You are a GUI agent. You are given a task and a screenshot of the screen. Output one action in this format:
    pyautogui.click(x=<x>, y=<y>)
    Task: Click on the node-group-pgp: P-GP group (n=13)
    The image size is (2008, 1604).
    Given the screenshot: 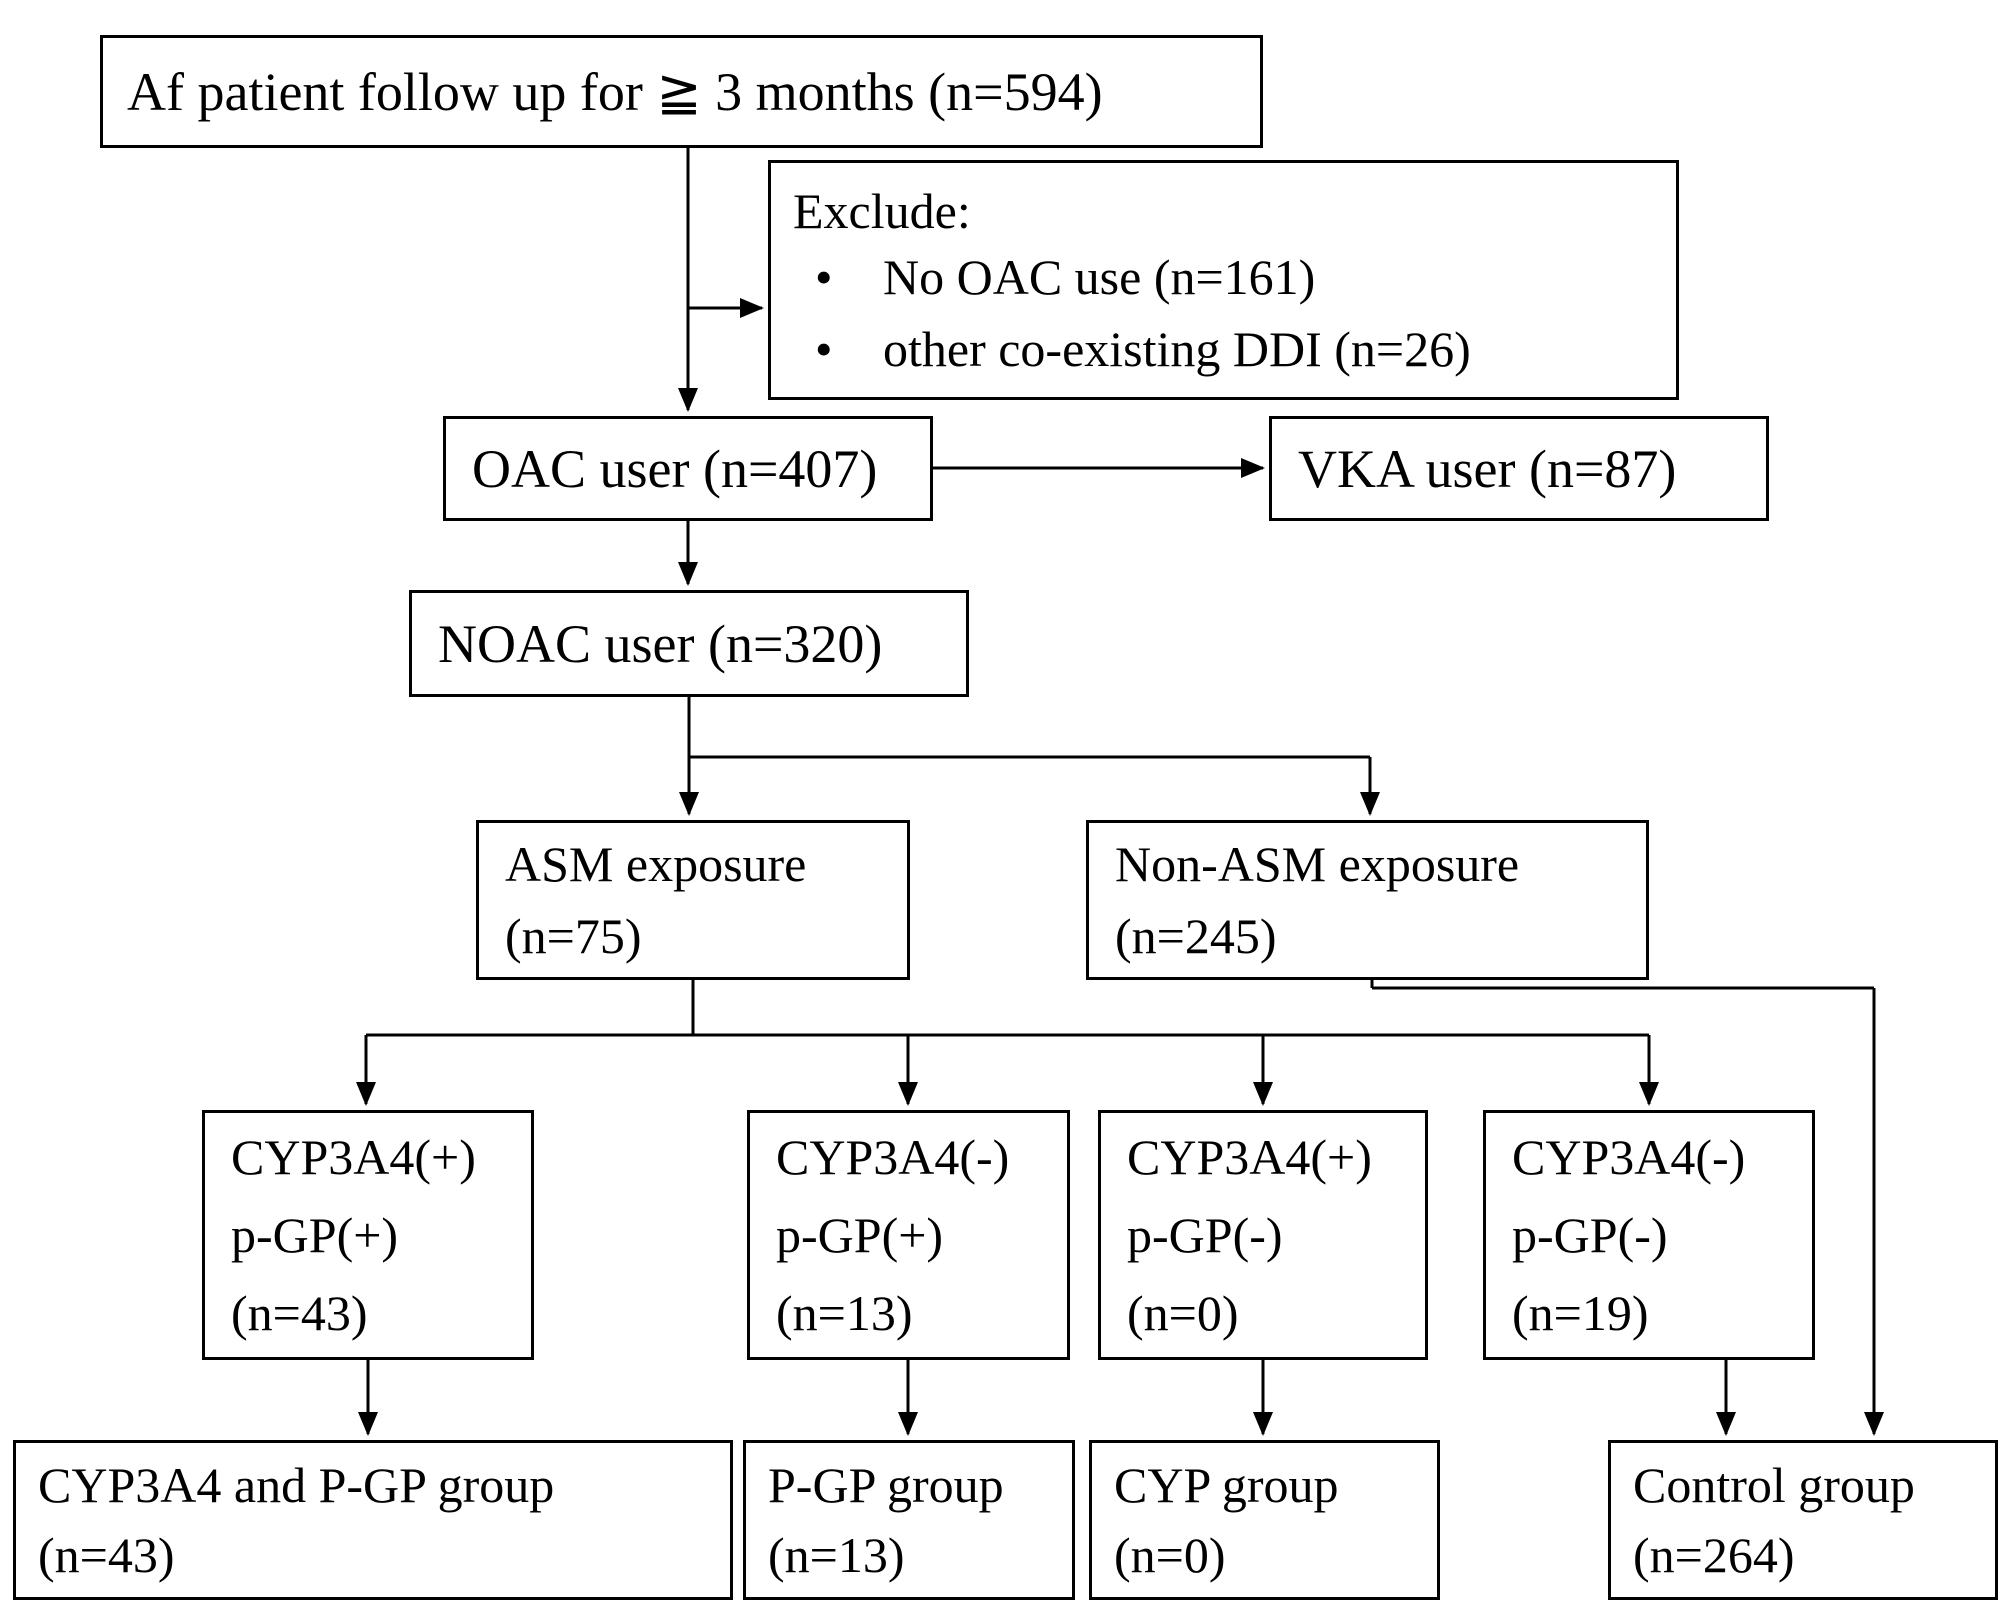 What is the action you would take?
    pyautogui.click(x=909, y=1520)
    